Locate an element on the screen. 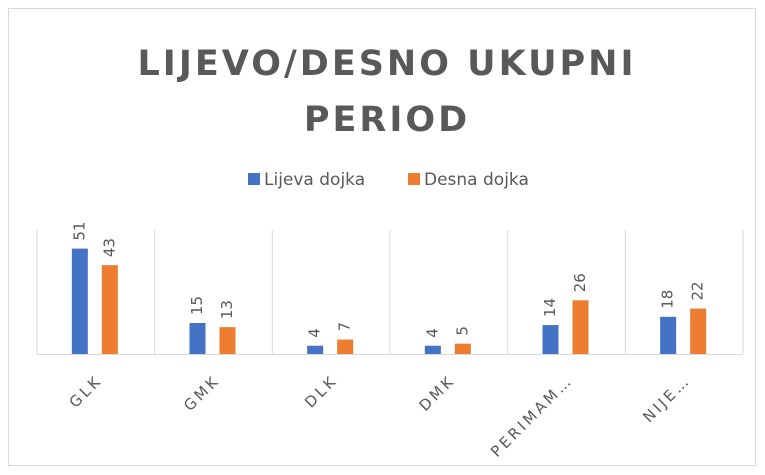  data-label: 14 is located at coordinates (550, 307).